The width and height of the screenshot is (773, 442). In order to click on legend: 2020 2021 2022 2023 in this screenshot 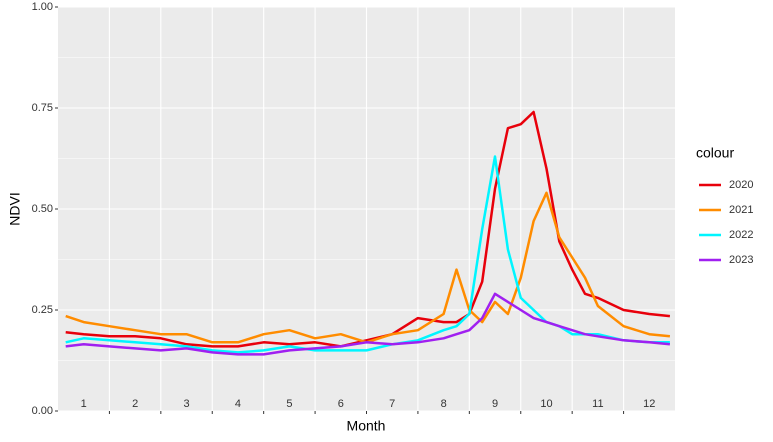, I will do `click(726, 222)`.